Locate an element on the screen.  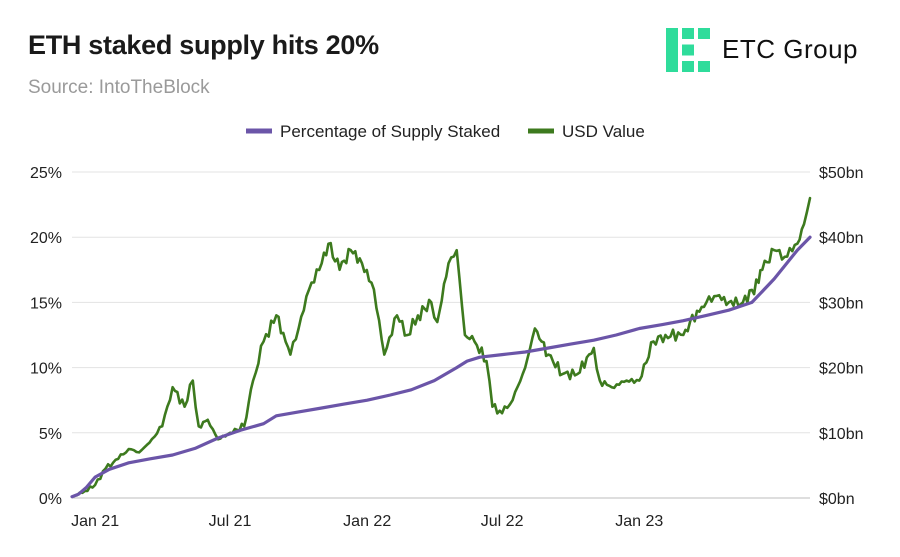
x-tick-label: Jul 21 is located at coordinates (230, 521).